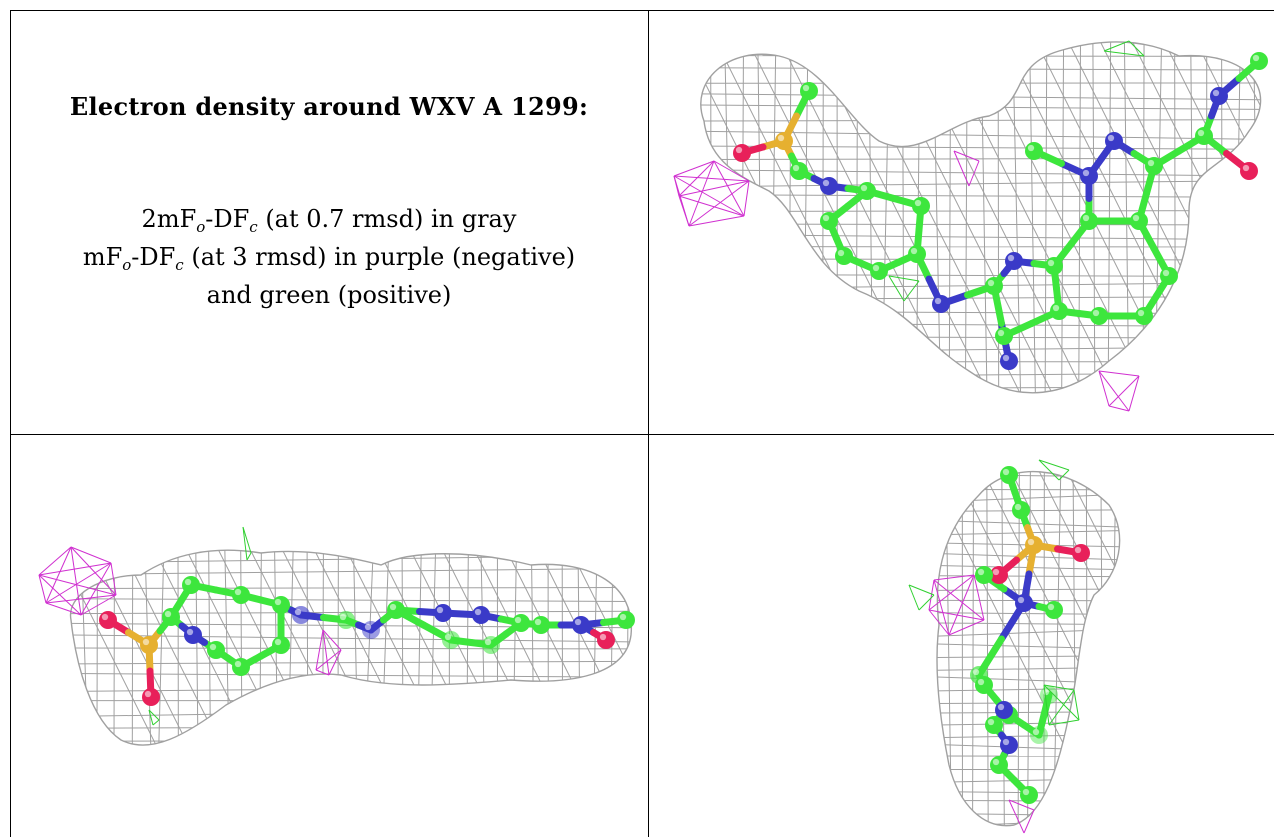 The width and height of the screenshot is (1276, 837). Describe the element at coordinates (642, 10) in the screenshot. I see `table-border-top` at that location.